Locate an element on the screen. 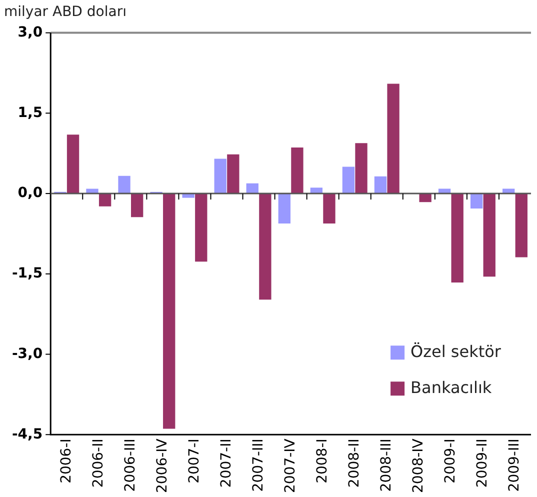 The height and width of the screenshot is (497, 537). y-tick-label: 0,0 is located at coordinates (30, 193).